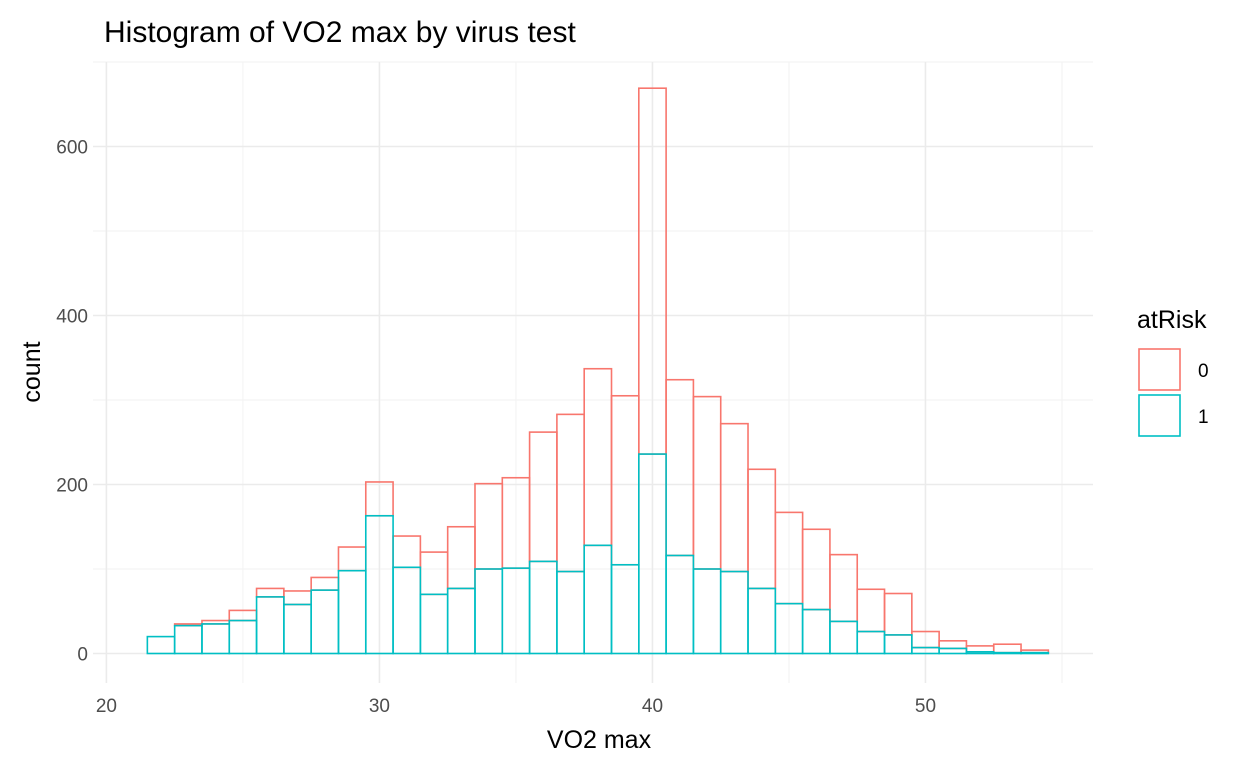  What do you see at coordinates (599, 740) in the screenshot?
I see `x-axis-title: VO2 max` at bounding box center [599, 740].